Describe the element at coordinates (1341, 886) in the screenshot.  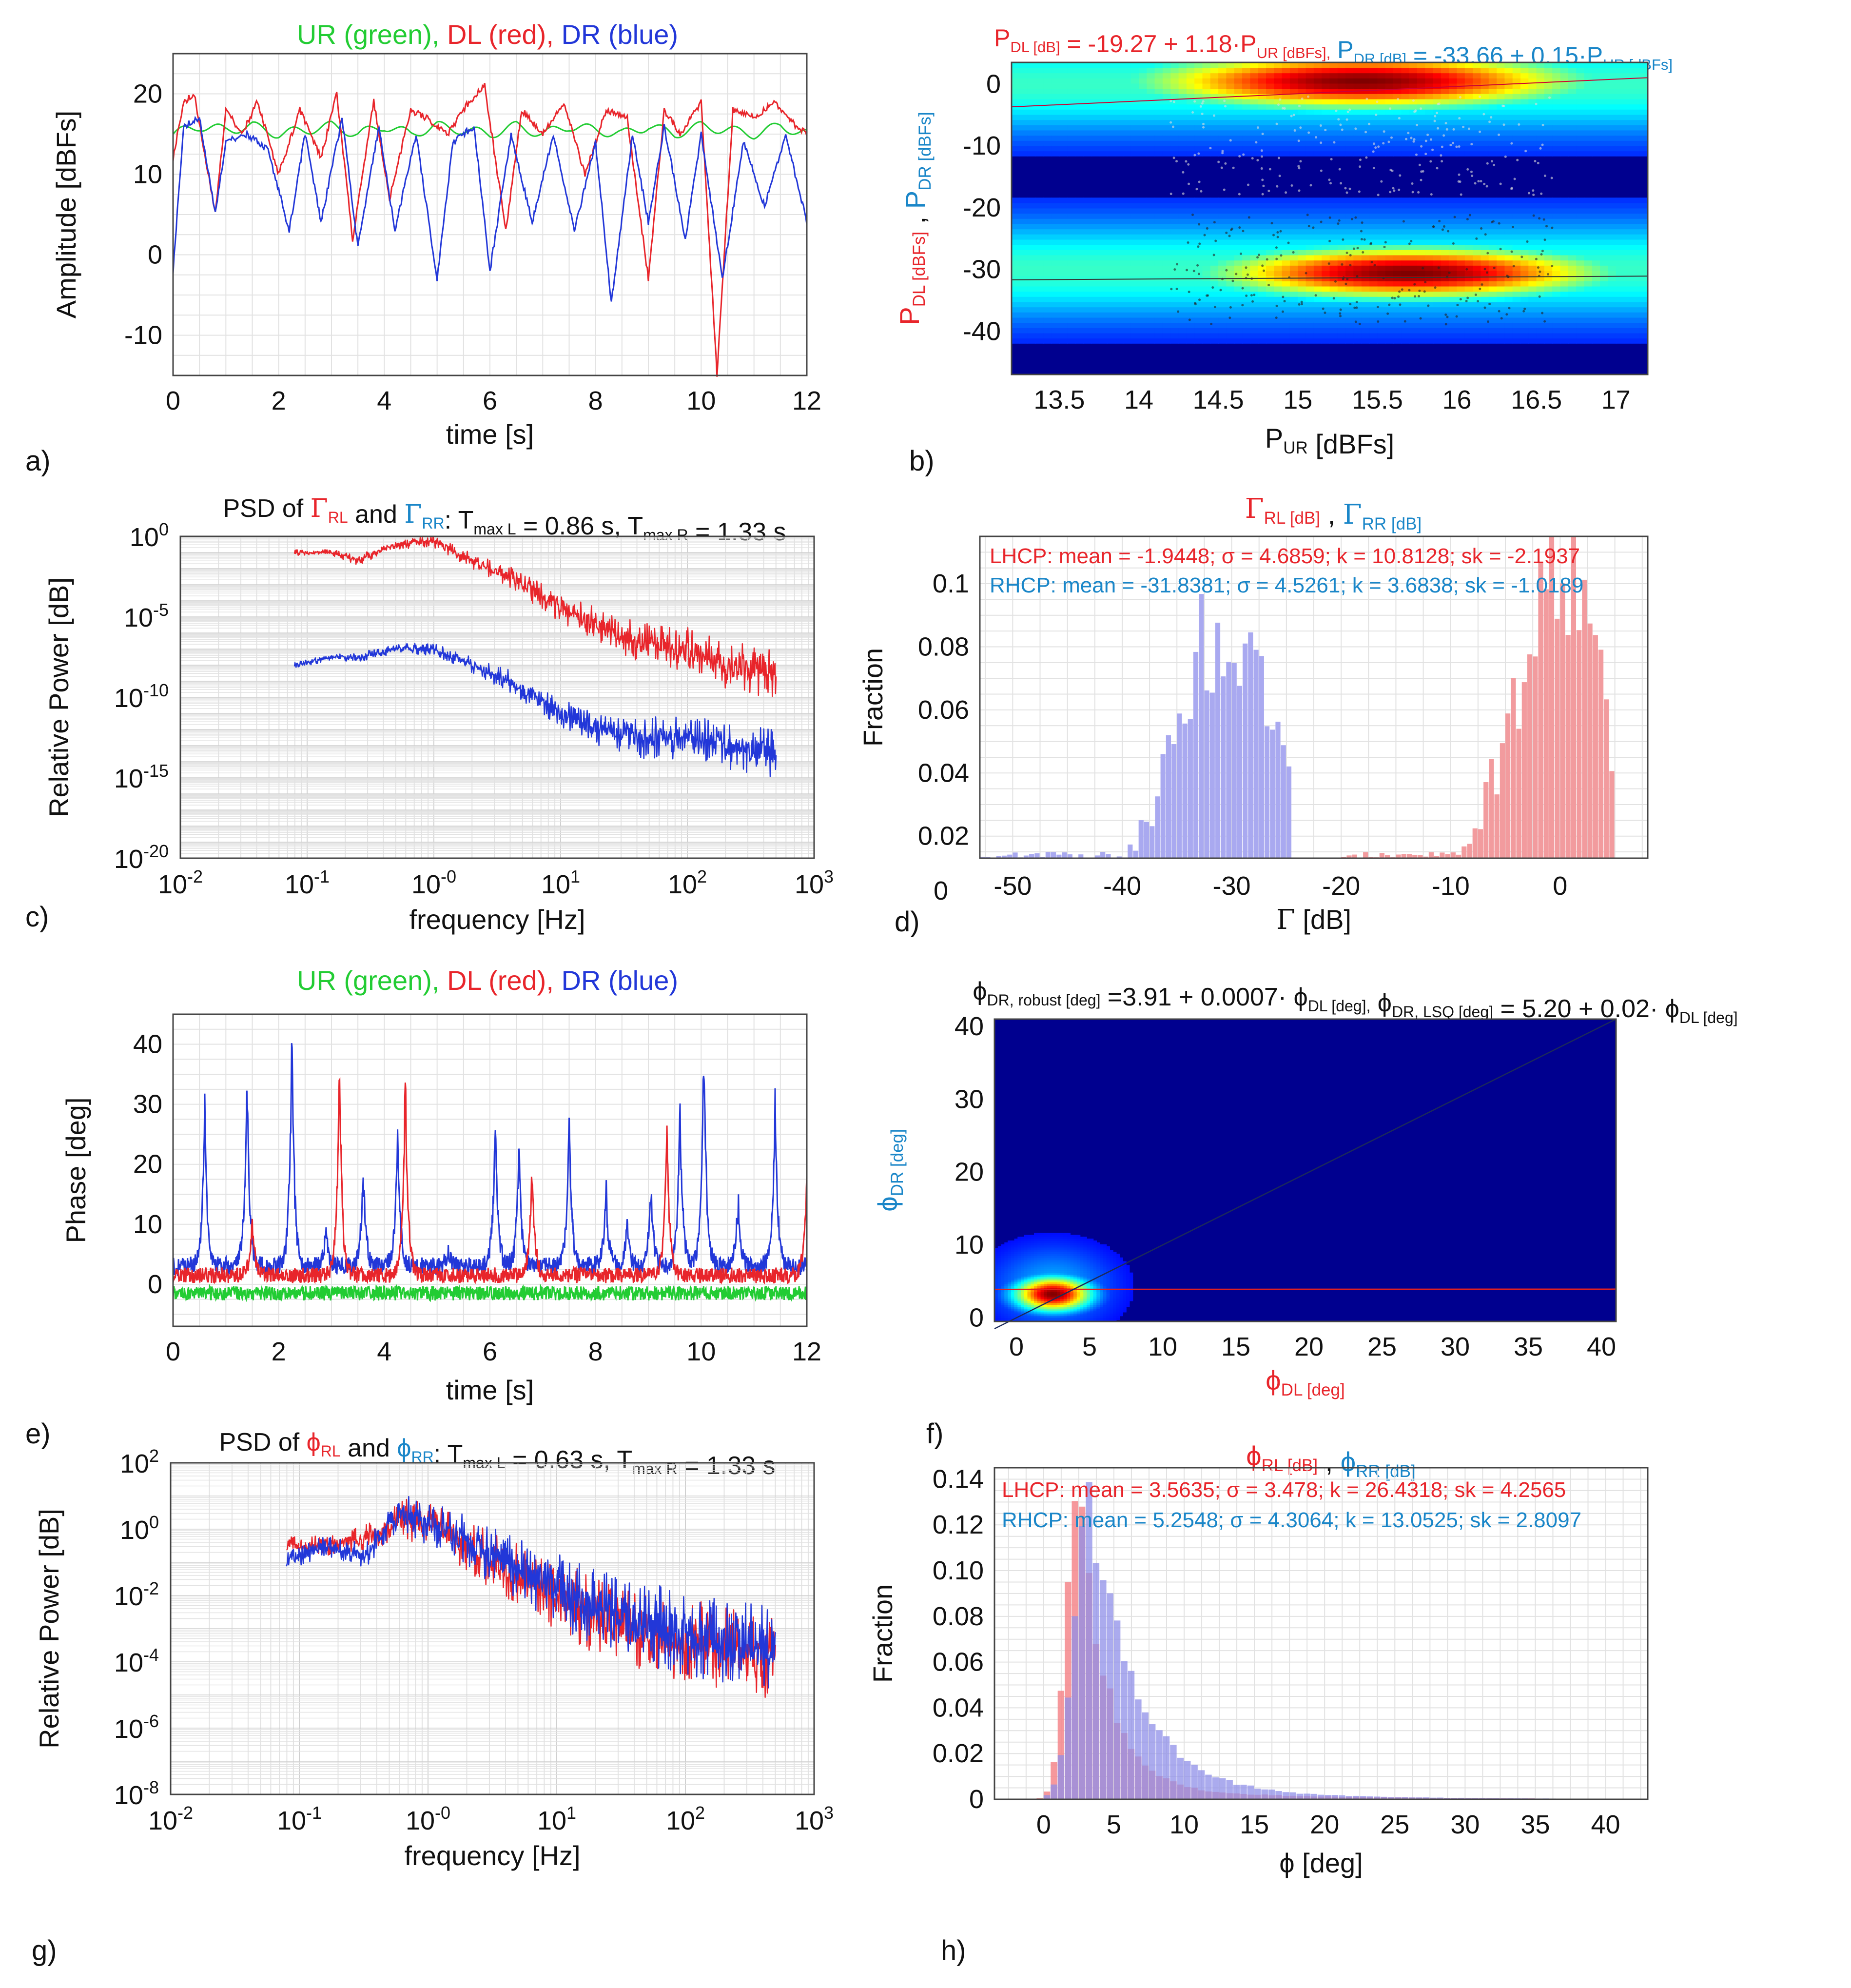
I see `x-tick-label: -20` at that location.